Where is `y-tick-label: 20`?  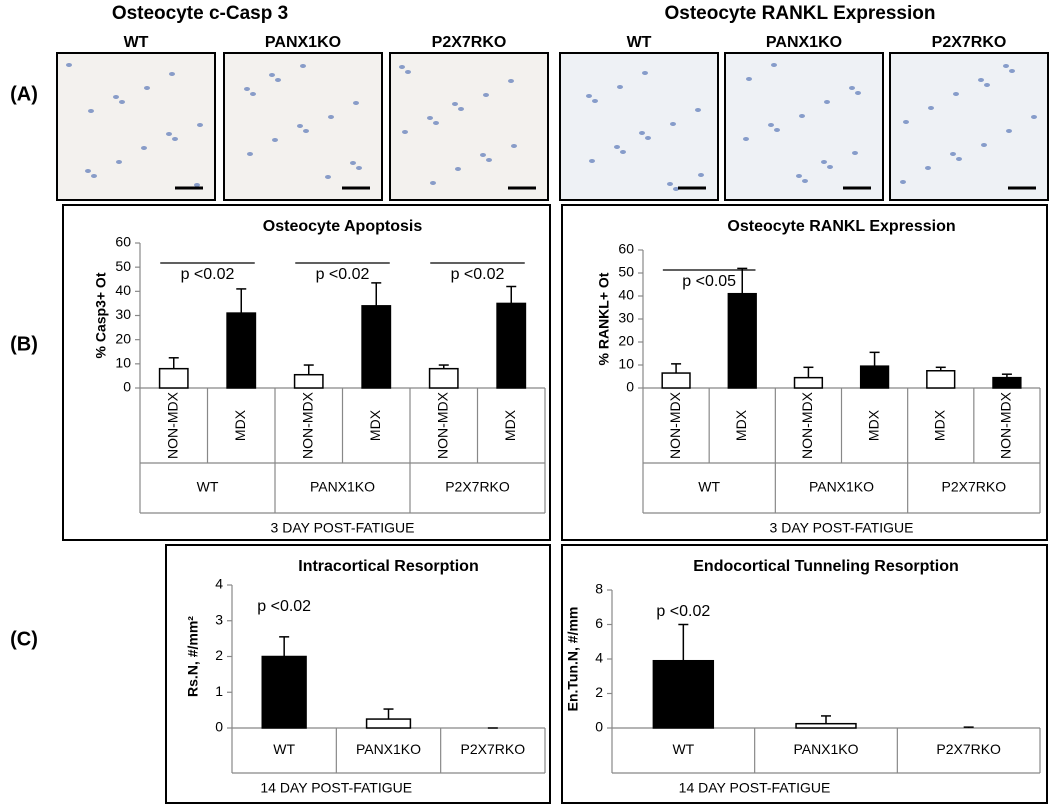 y-tick-label: 20 is located at coordinates (626, 341).